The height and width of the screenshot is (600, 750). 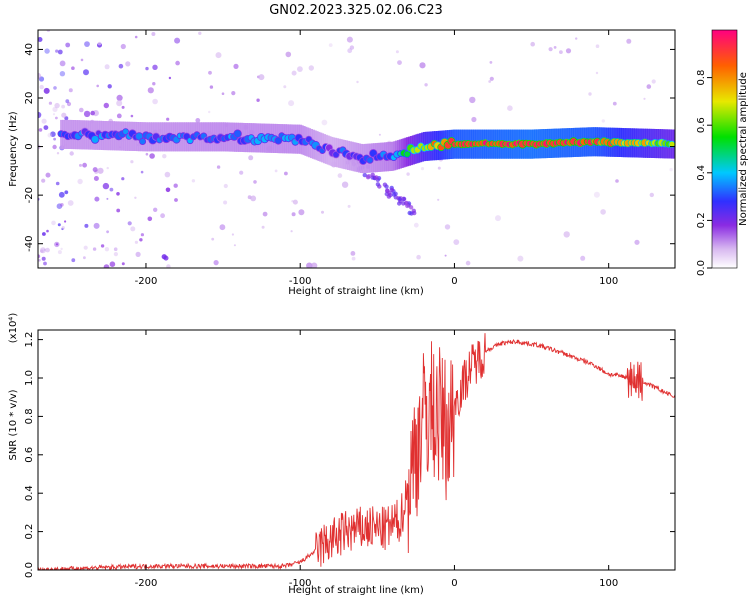 What do you see at coordinates (356, 590) in the screenshot?
I see `snr-xlabel: Height of straight line (km)` at bounding box center [356, 590].